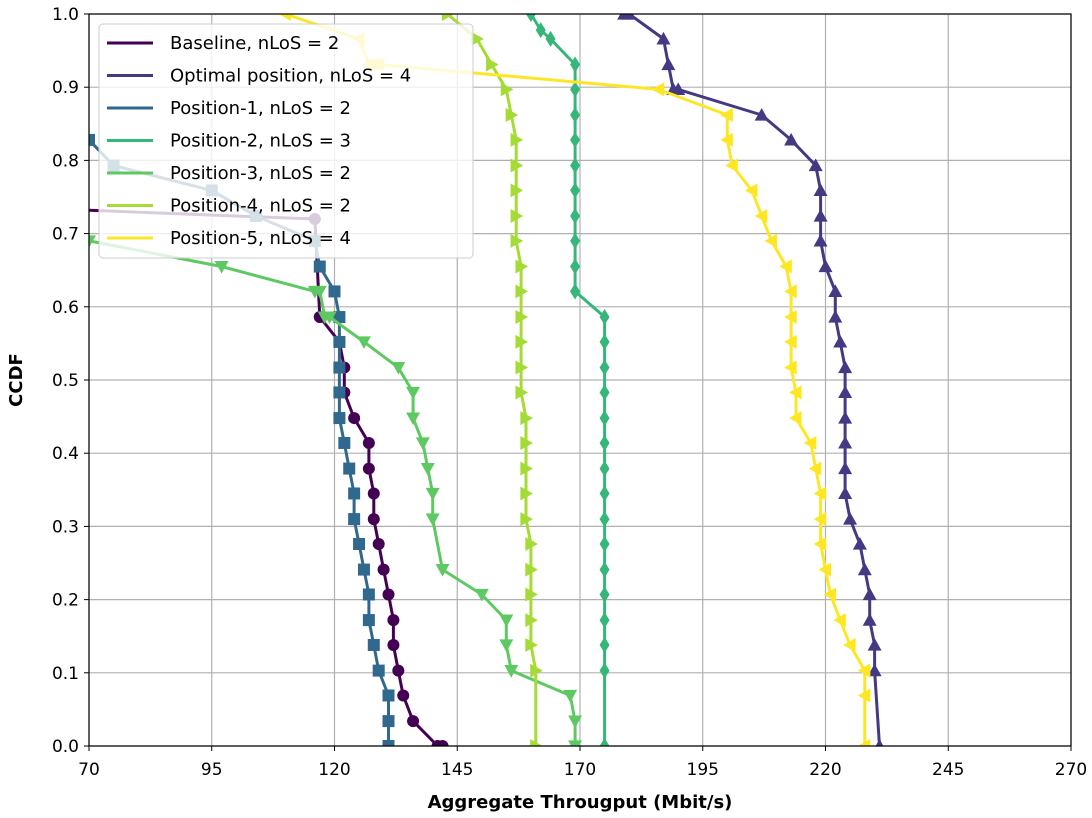 Image resolution: width=1092 pixels, height=818 pixels. What do you see at coordinates (65, 674) in the screenshot?
I see `y-tick-label: 0.1` at bounding box center [65, 674].